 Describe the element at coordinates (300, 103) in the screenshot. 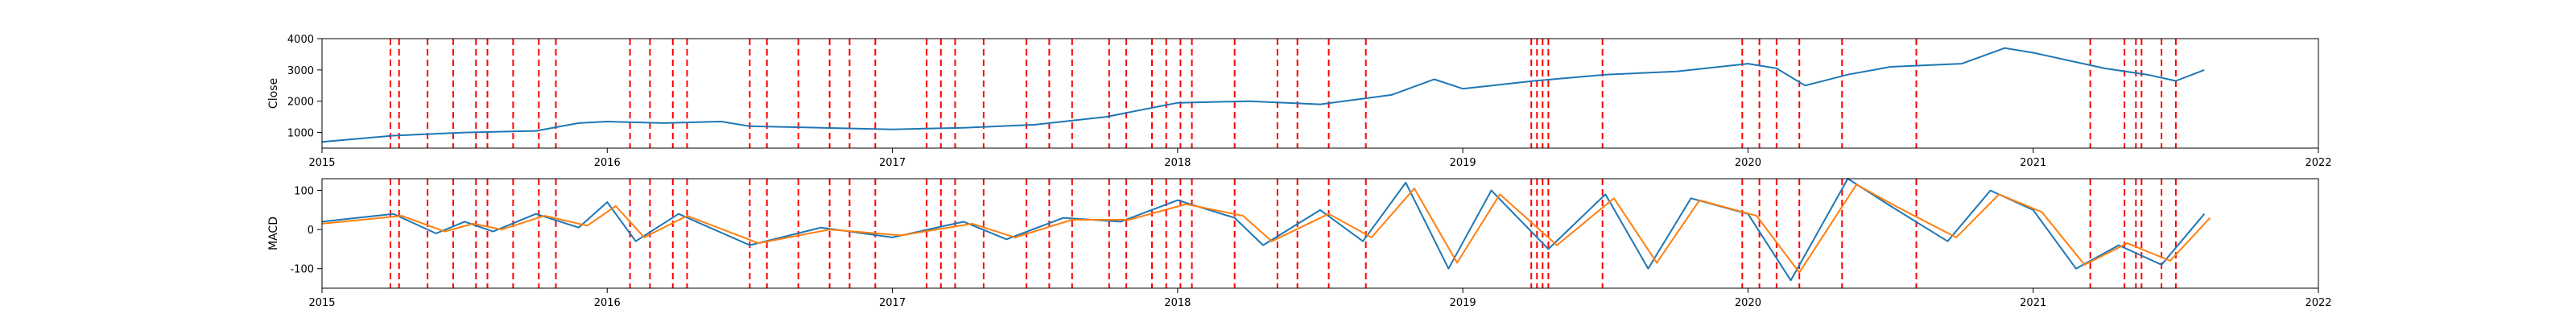

I see `y-tick-label: 2000` at that location.